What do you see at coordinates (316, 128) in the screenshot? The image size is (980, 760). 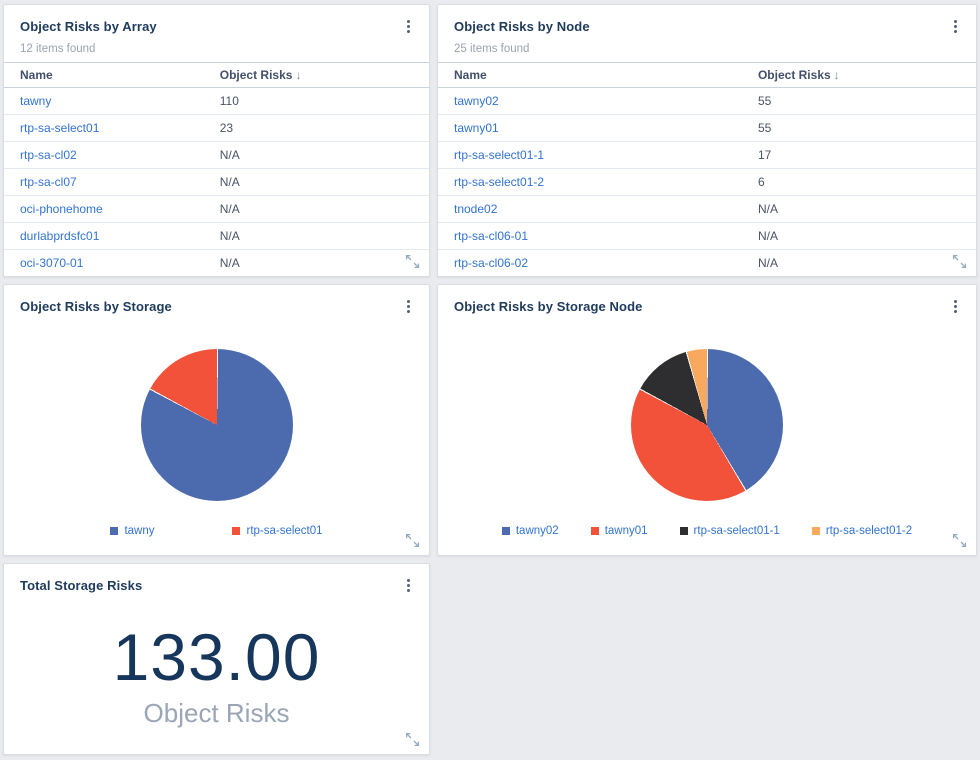 I see `risk-value: 23` at bounding box center [316, 128].